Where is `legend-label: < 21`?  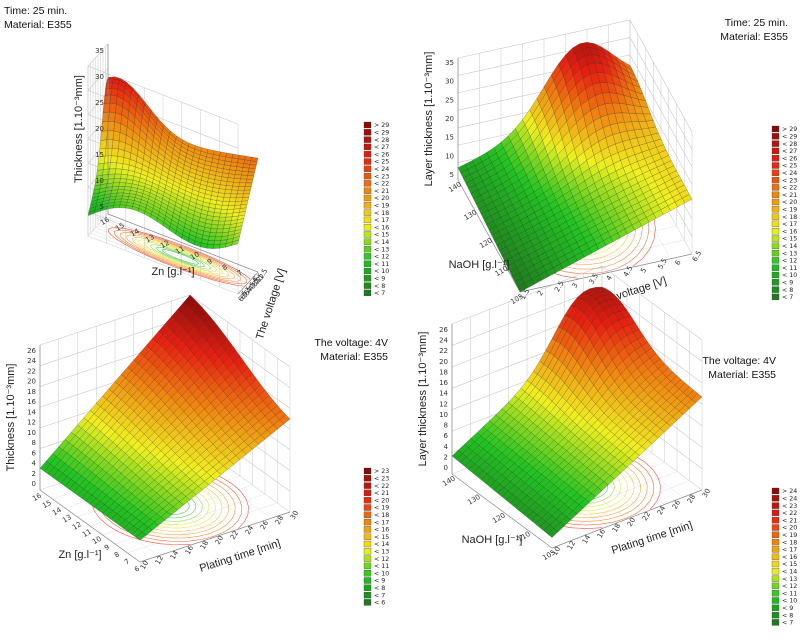 legend-label: < 21 is located at coordinates (381, 191).